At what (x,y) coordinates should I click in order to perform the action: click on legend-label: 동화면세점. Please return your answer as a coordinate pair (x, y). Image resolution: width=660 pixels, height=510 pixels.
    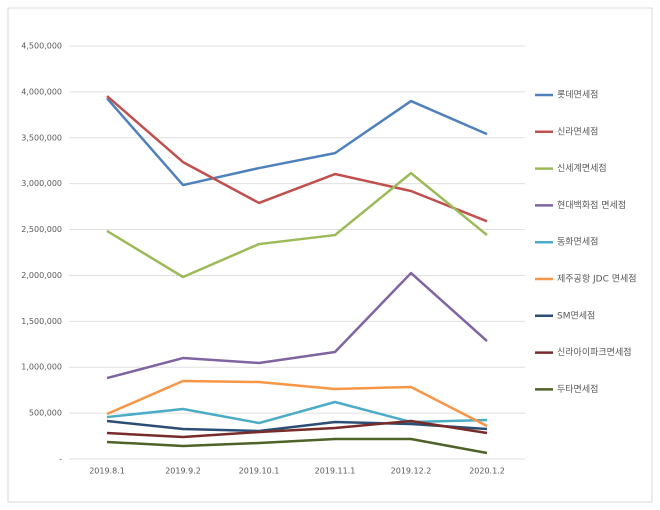
    Looking at the image, I should click on (577, 242).